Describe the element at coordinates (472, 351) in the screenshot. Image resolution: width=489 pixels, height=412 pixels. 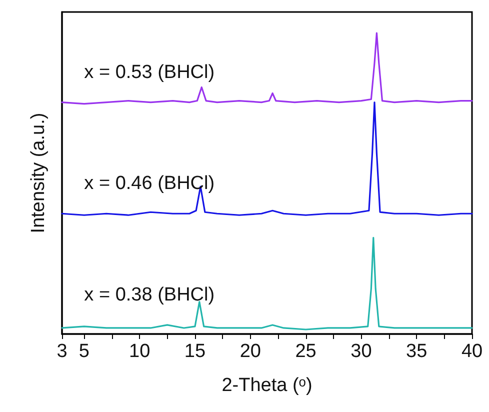
I see `x-tick-label: 40` at that location.